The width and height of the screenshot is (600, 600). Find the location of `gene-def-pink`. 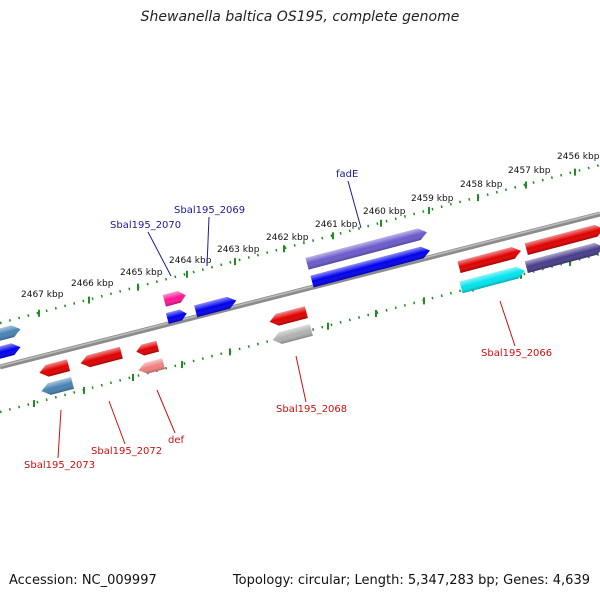

gene-def-pink is located at coordinates (151, 366).